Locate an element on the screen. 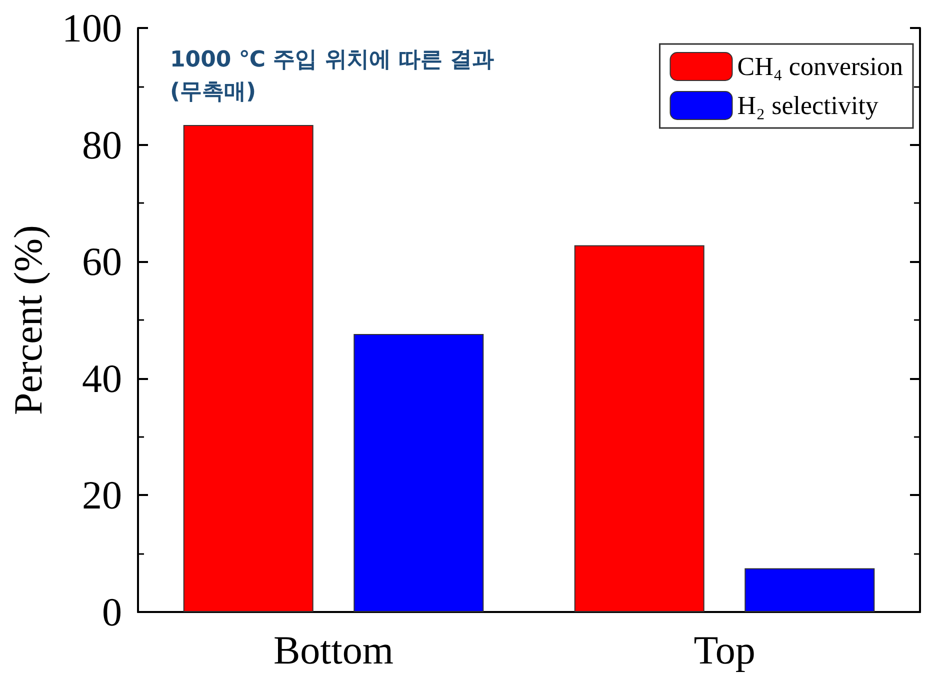 The width and height of the screenshot is (931, 679). x-tick-label: Bottom is located at coordinates (333, 650).